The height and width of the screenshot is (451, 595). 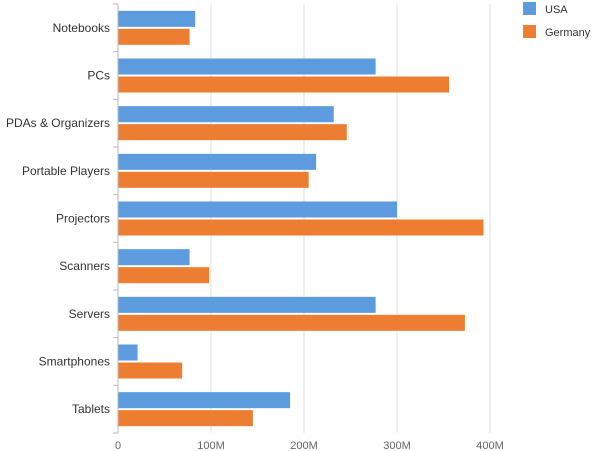 What do you see at coordinates (211, 445) in the screenshot?
I see `x-tick-label-100m: 100M` at bounding box center [211, 445].